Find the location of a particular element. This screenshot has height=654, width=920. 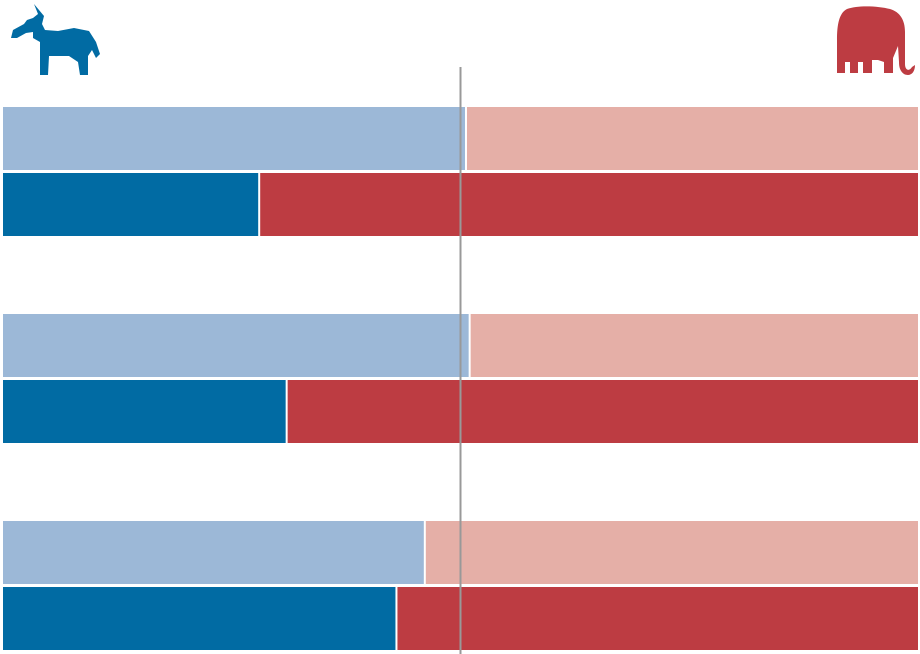

elephant-icon is located at coordinates (876, 40).